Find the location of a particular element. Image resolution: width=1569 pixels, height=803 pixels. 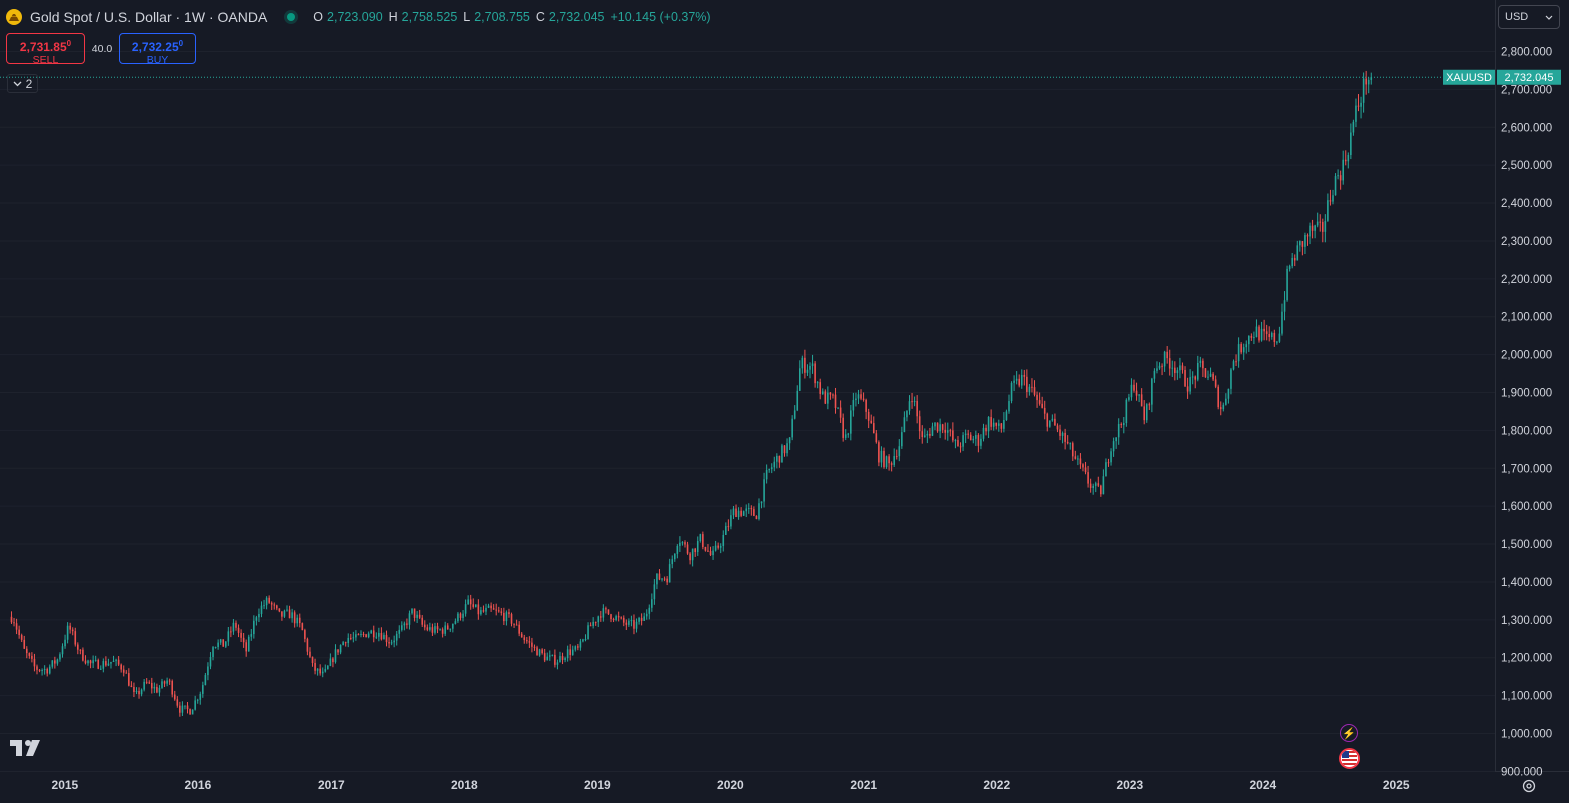

market-status-icon is located at coordinates (291, 17).